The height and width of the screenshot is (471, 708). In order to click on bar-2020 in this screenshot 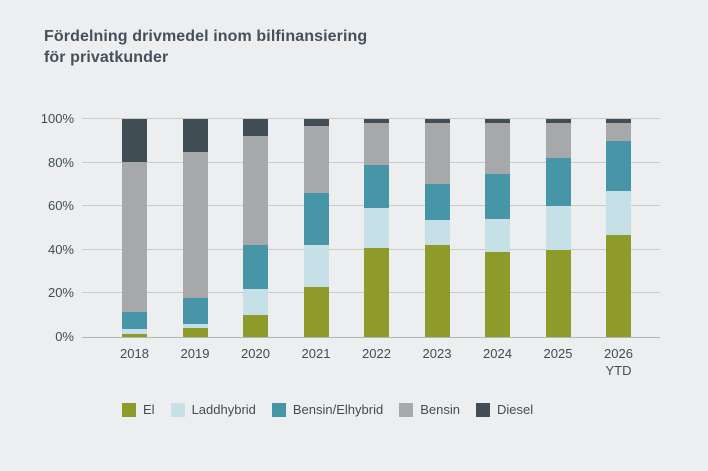, I will do `click(255, 228)`.